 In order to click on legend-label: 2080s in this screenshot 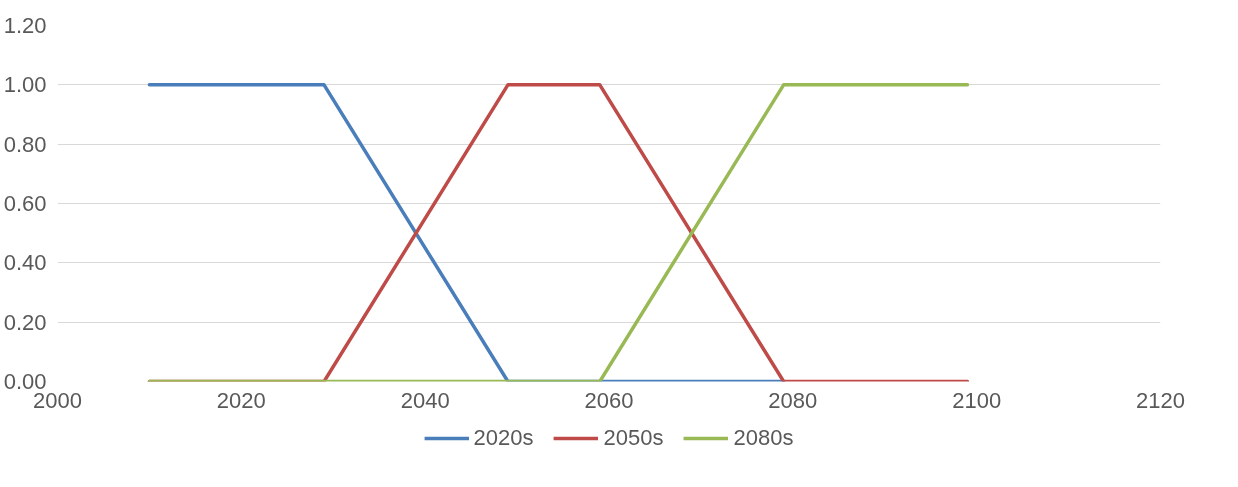, I will do `click(763, 437)`.